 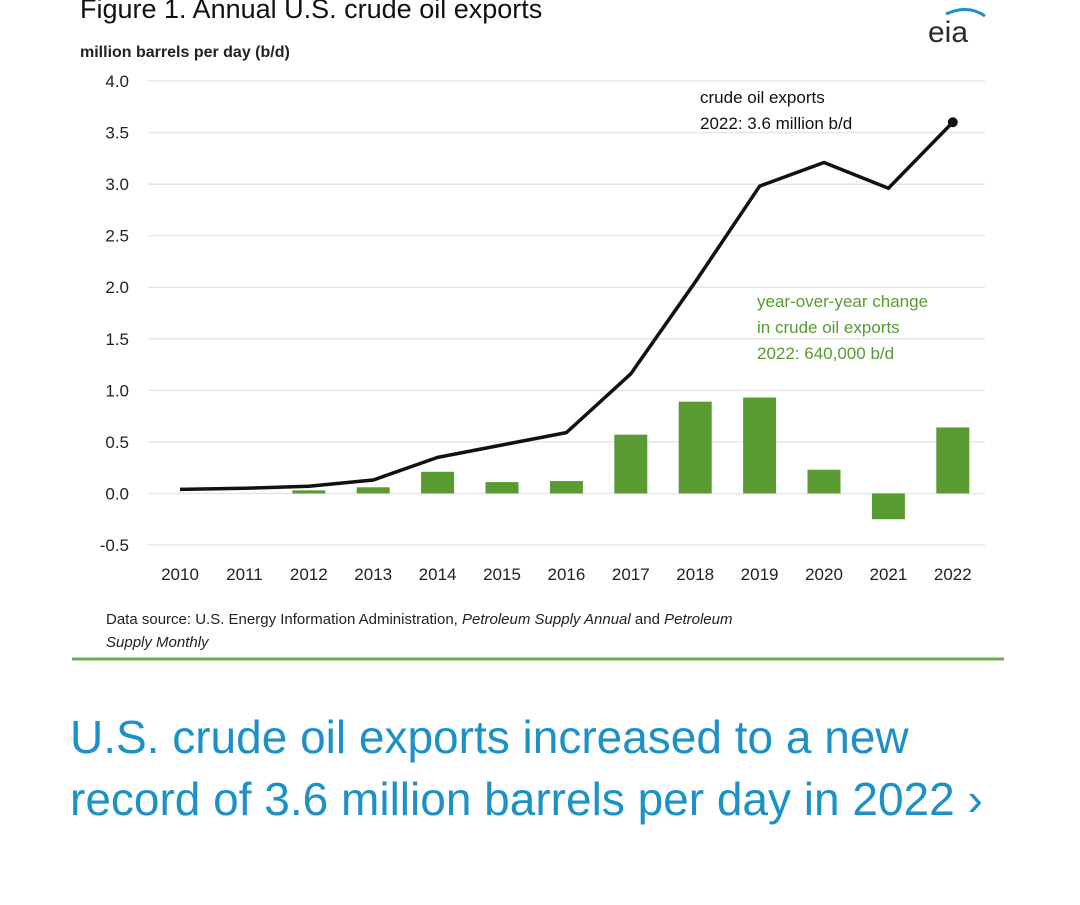 What do you see at coordinates (760, 445) in the screenshot?
I see `bar-2019` at bounding box center [760, 445].